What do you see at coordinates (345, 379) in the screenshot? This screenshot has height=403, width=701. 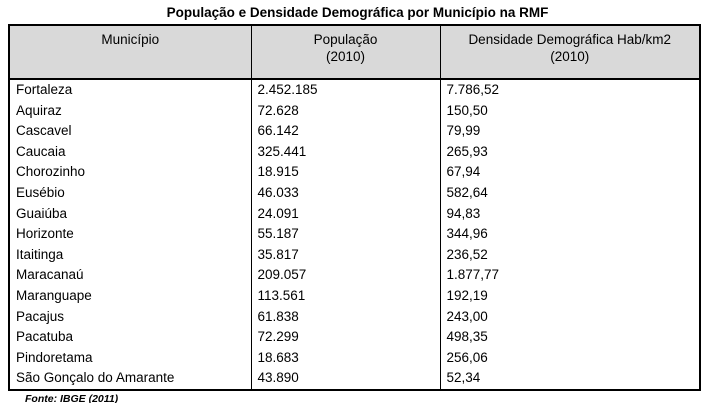 I see `cell-populacao: 43.890` at bounding box center [345, 379].